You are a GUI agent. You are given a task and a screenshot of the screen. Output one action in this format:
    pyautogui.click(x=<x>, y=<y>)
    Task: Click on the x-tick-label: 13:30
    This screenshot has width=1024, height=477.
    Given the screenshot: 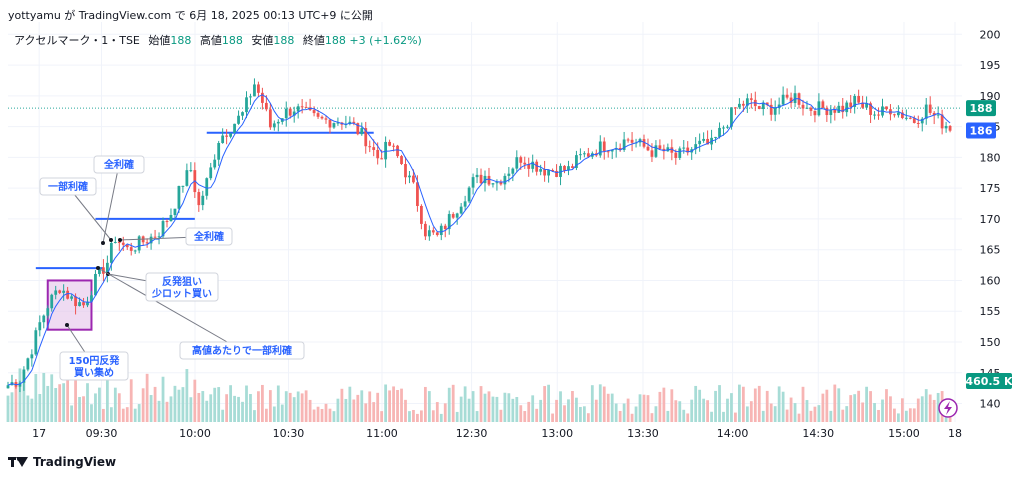 What is the action you would take?
    pyautogui.click(x=643, y=433)
    